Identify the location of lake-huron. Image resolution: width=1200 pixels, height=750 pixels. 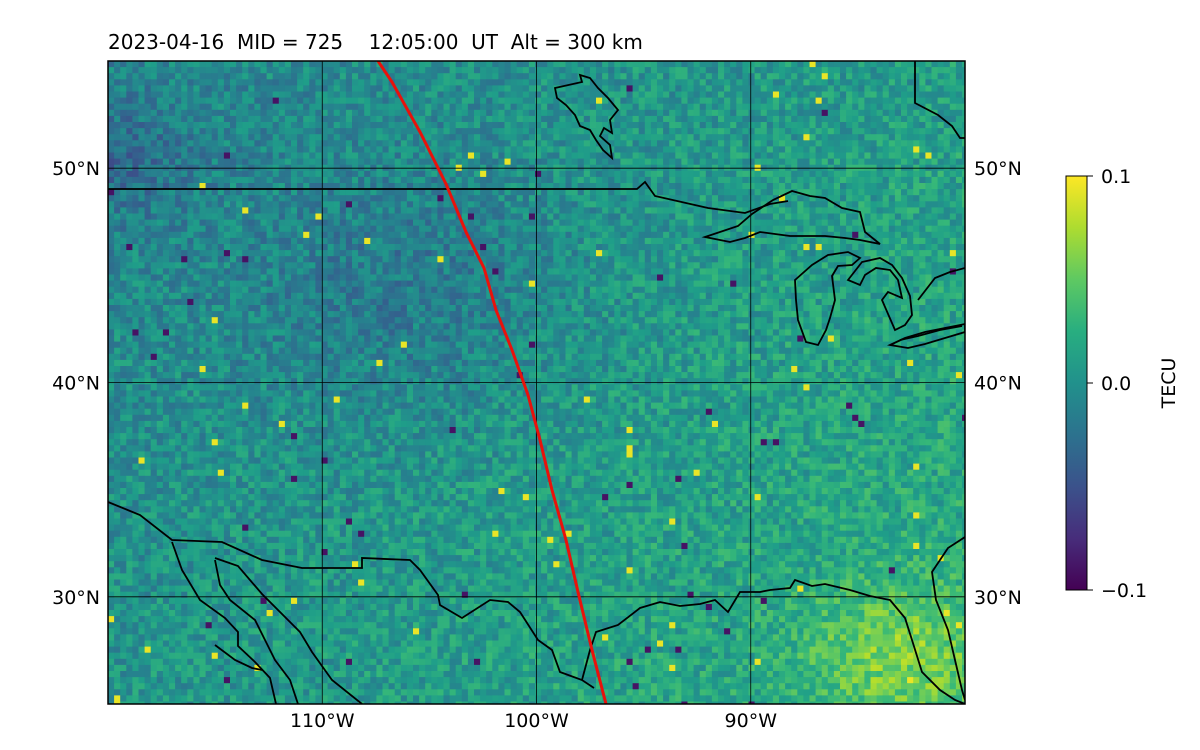
(879, 294).